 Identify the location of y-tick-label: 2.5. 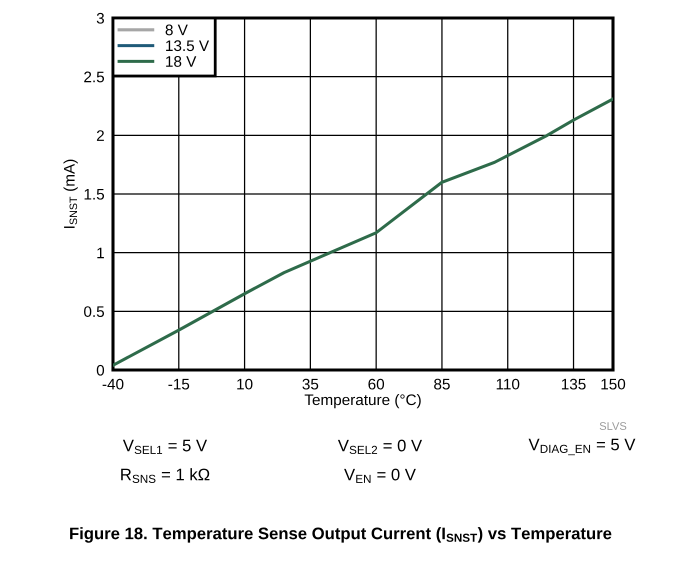
(94, 77).